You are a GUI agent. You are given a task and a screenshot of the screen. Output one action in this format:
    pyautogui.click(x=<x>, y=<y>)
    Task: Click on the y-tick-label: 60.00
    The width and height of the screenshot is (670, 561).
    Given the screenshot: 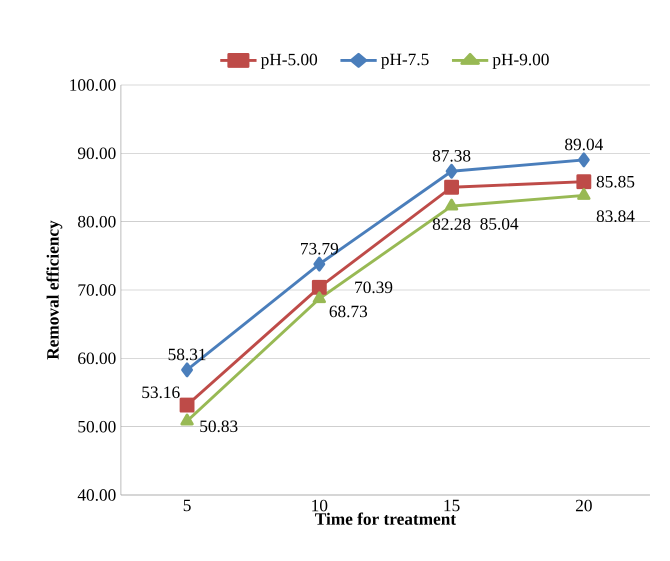 What is the action you would take?
    pyautogui.click(x=97, y=358)
    